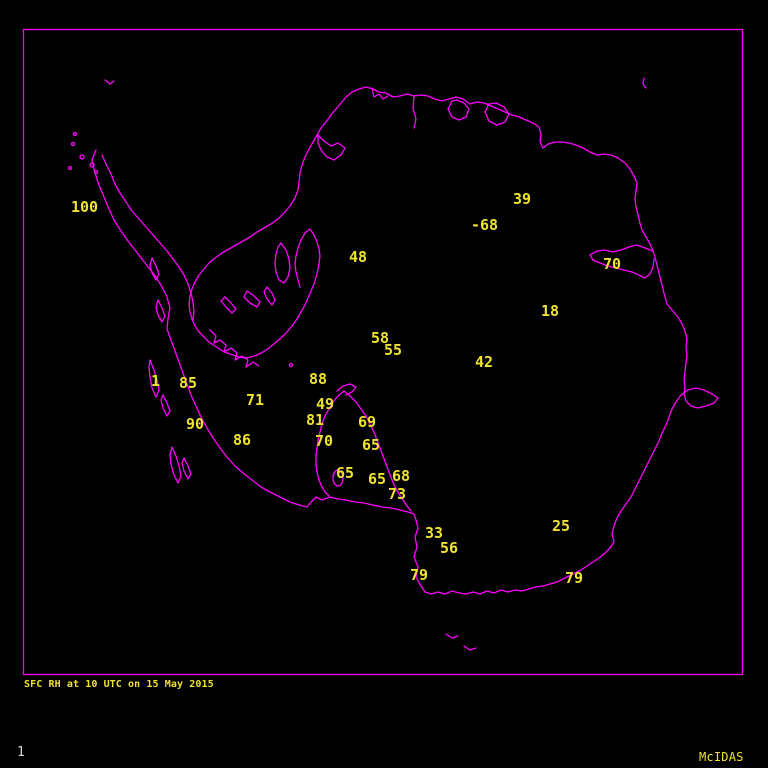 The width and height of the screenshot is (768, 768). Describe the element at coordinates (109, 82) in the screenshot. I see `nw-islet-dash` at that location.